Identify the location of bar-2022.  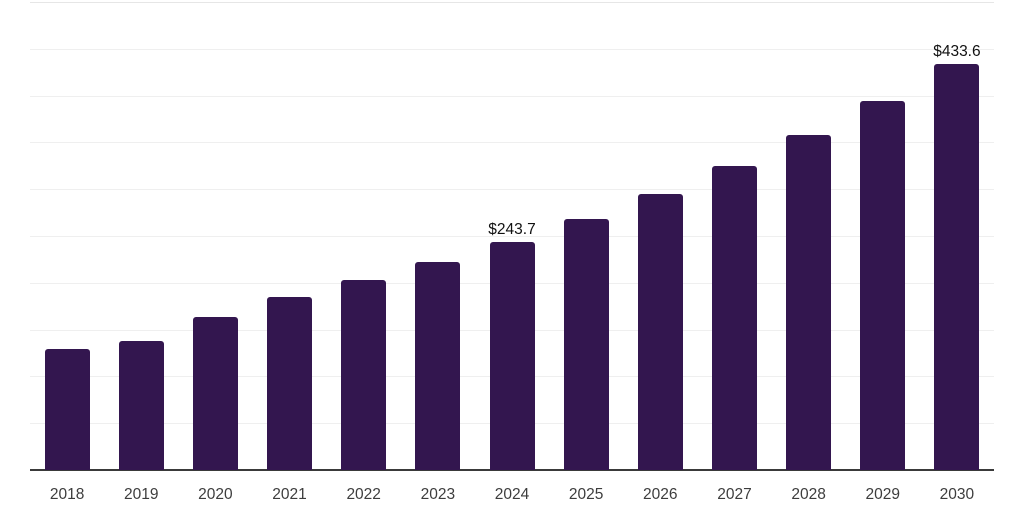
(364, 375).